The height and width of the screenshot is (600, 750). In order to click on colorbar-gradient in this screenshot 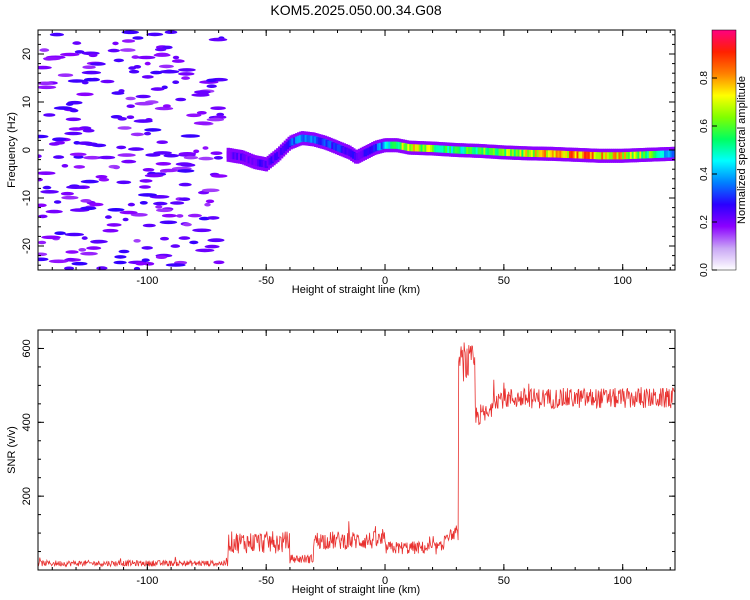, I will do `click(724, 150)`.